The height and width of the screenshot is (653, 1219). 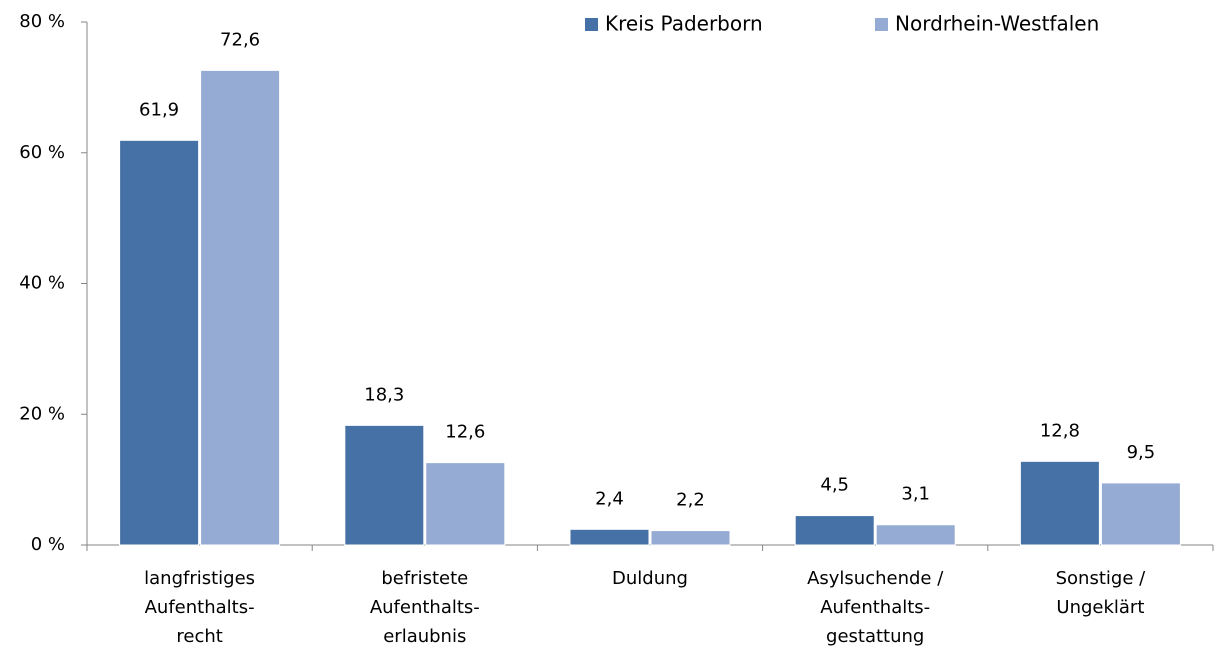 I want to click on y-tick-label: 80 %, so click(x=42, y=21).